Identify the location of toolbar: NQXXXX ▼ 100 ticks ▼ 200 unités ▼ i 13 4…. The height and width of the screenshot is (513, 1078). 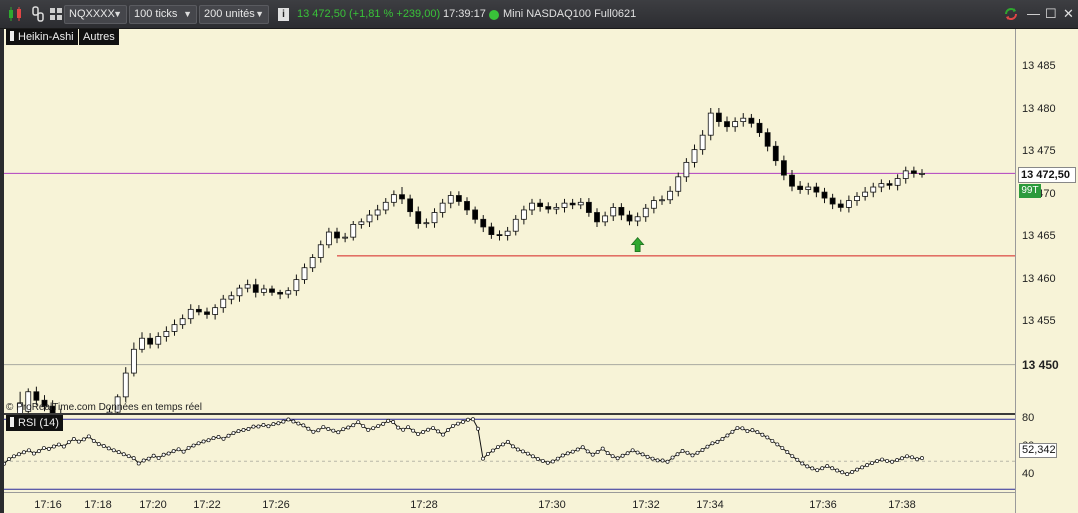
(539, 14).